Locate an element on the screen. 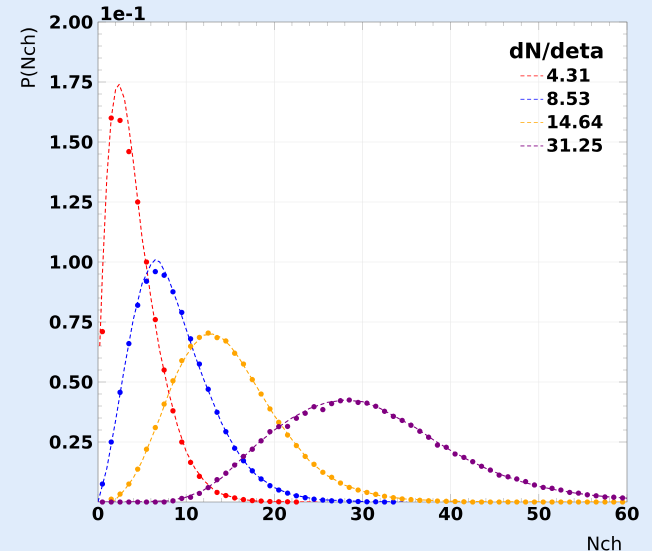 This screenshot has width=652, height=551. x-tick-label: 40 is located at coordinates (450, 513).